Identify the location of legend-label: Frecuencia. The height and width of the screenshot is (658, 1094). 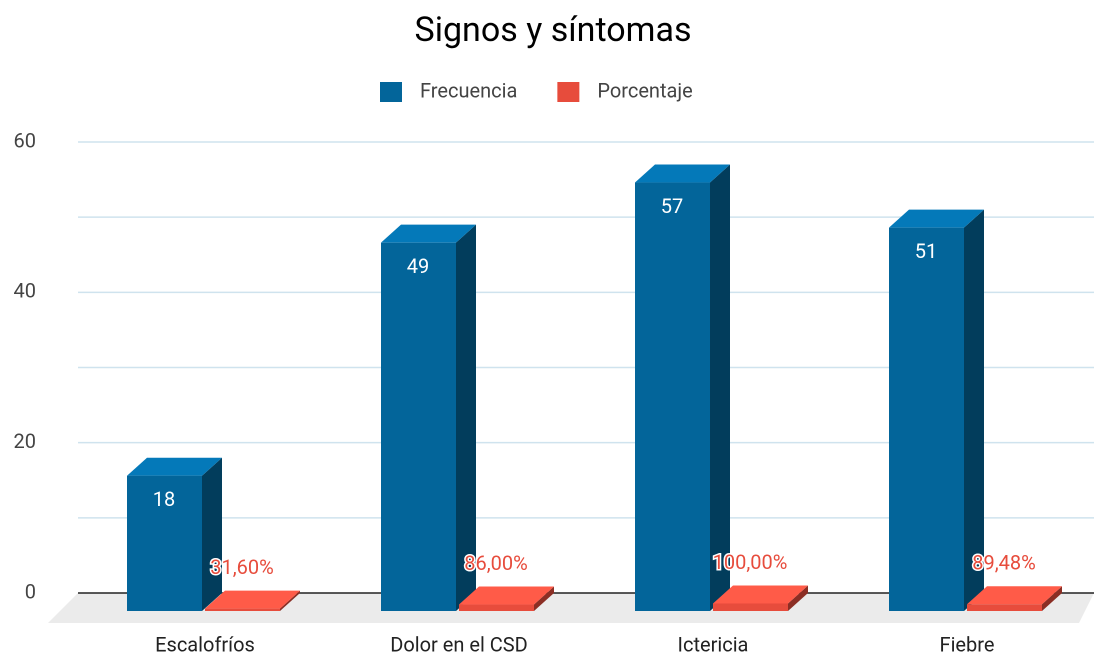
(468, 90).